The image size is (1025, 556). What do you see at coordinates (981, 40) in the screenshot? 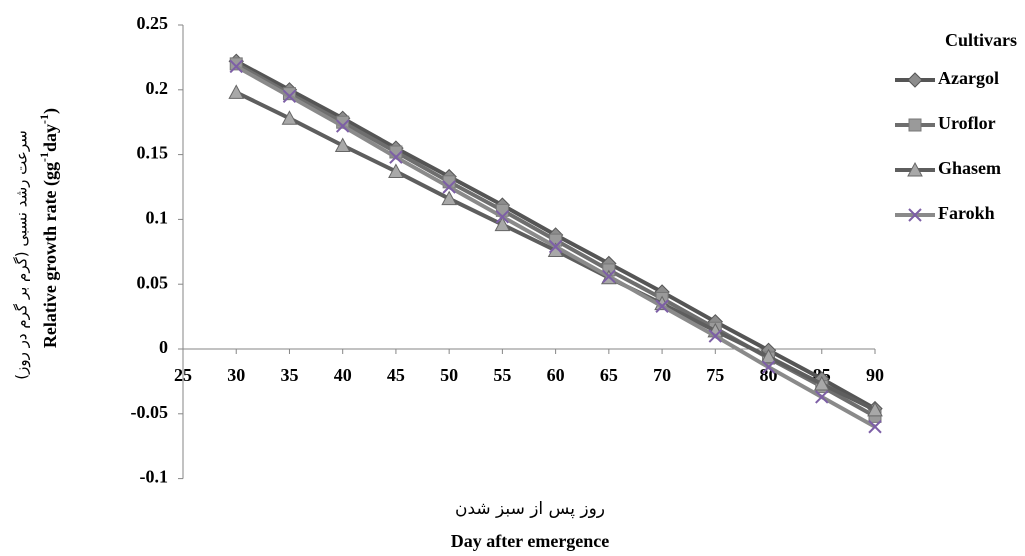
I see `legend-title: Cultivars` at bounding box center [981, 40].